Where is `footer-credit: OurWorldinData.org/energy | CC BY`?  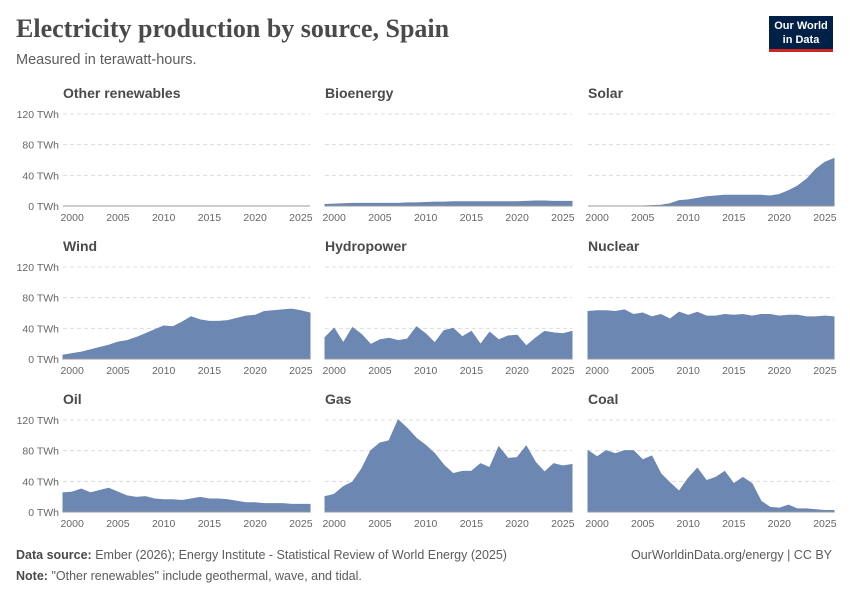 footer-credit: OurWorldinData.org/energy | CC BY is located at coordinates (731, 555).